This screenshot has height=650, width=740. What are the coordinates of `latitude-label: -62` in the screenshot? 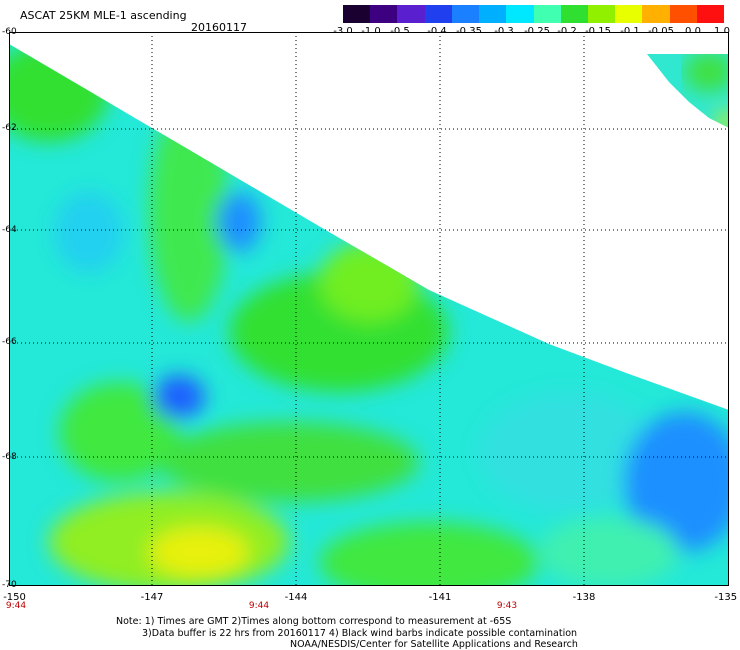 It's located at (9, 128).